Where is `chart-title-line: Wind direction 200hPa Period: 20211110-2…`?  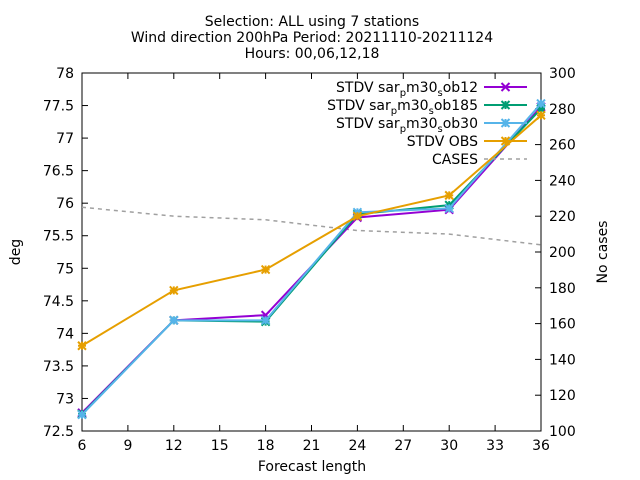
chart-title-line: Wind direction 200hPa Period: 20211110-2… is located at coordinates (312, 38).